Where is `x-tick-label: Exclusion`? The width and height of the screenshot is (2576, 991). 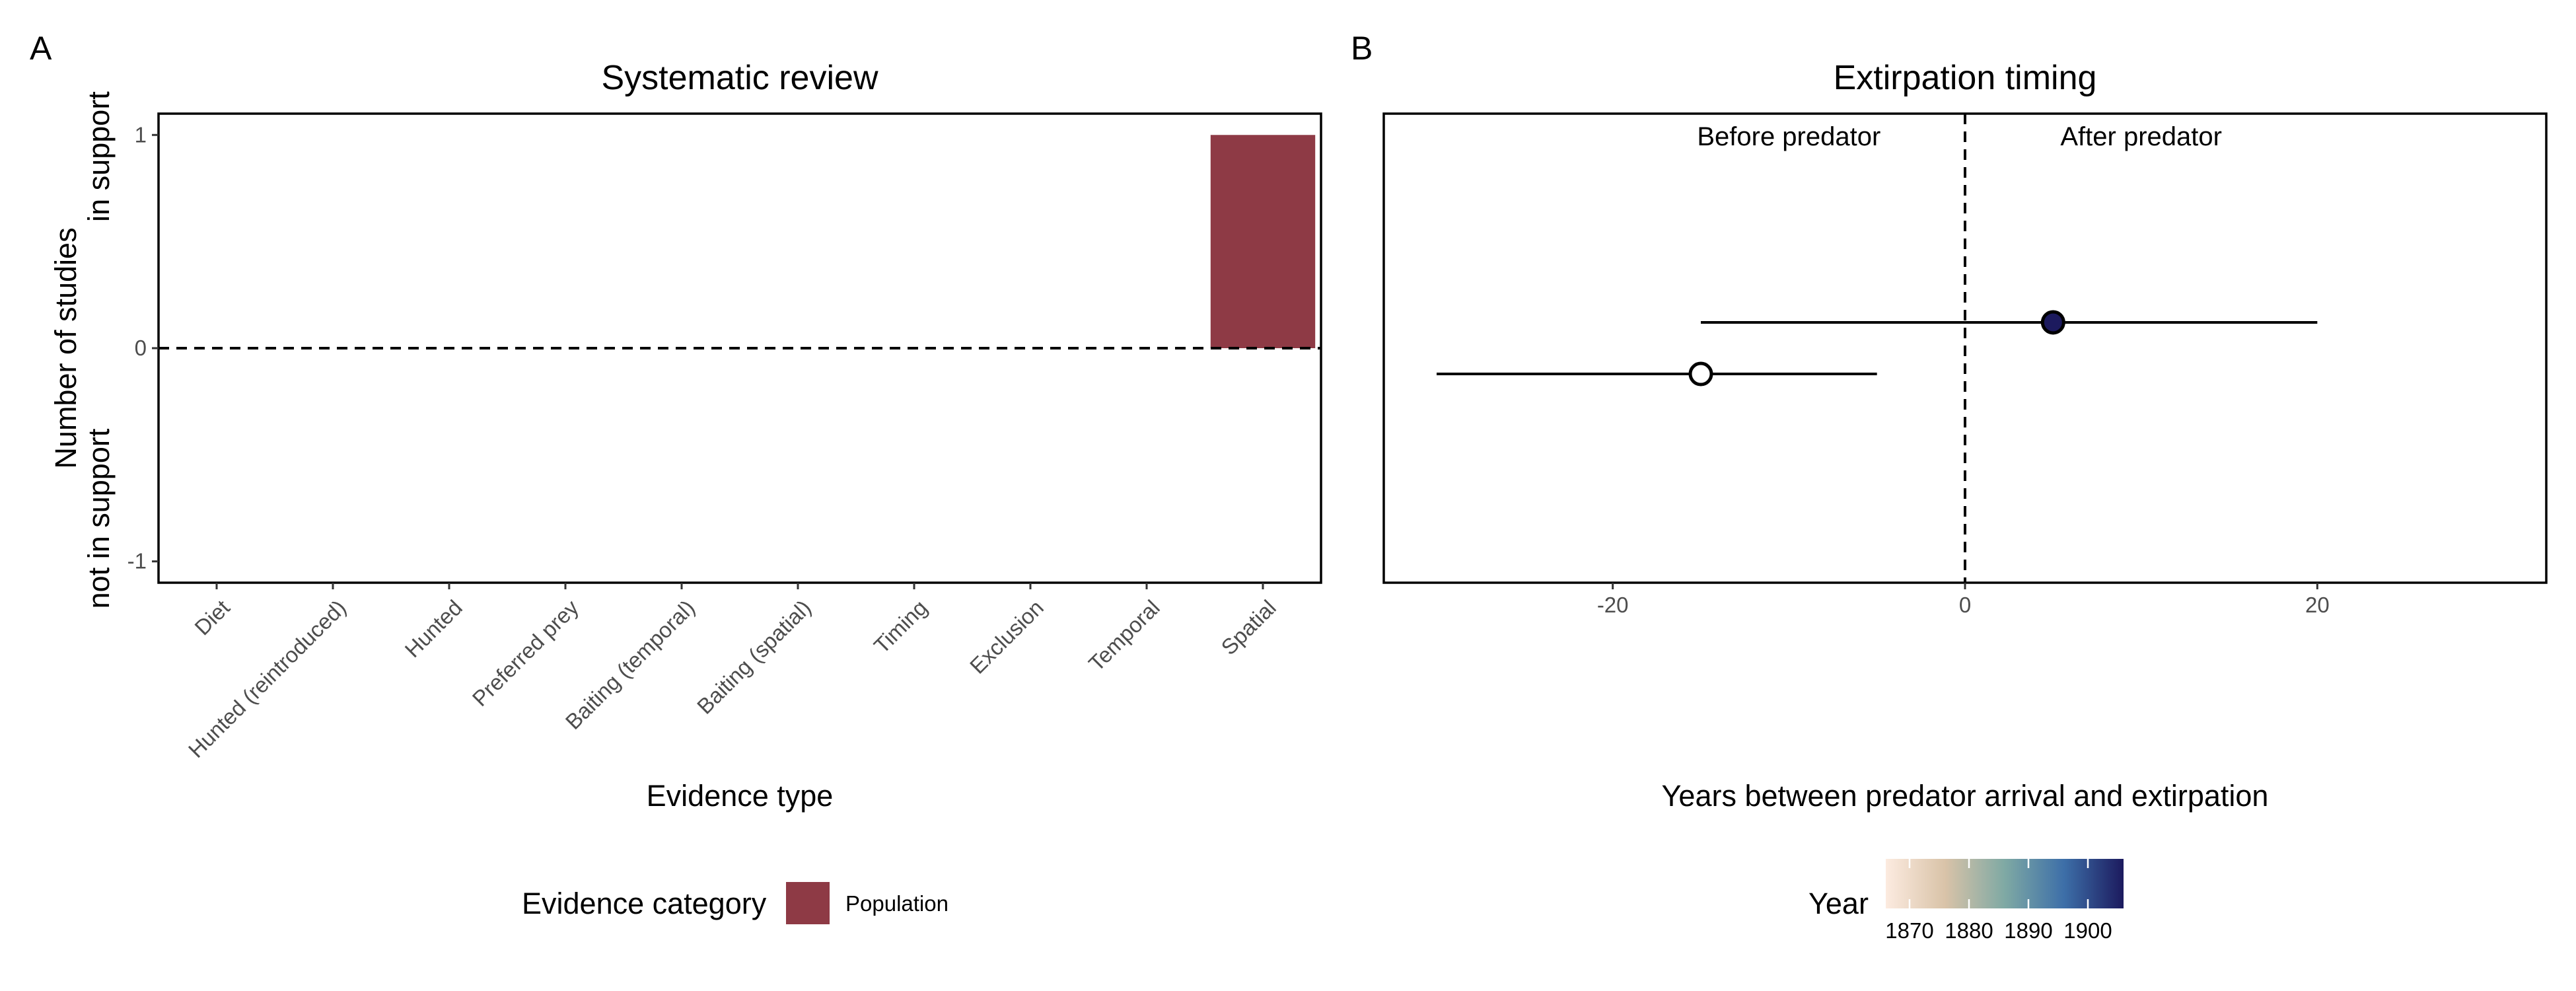
x-tick-label: Exclusion is located at coordinates (1007, 637).